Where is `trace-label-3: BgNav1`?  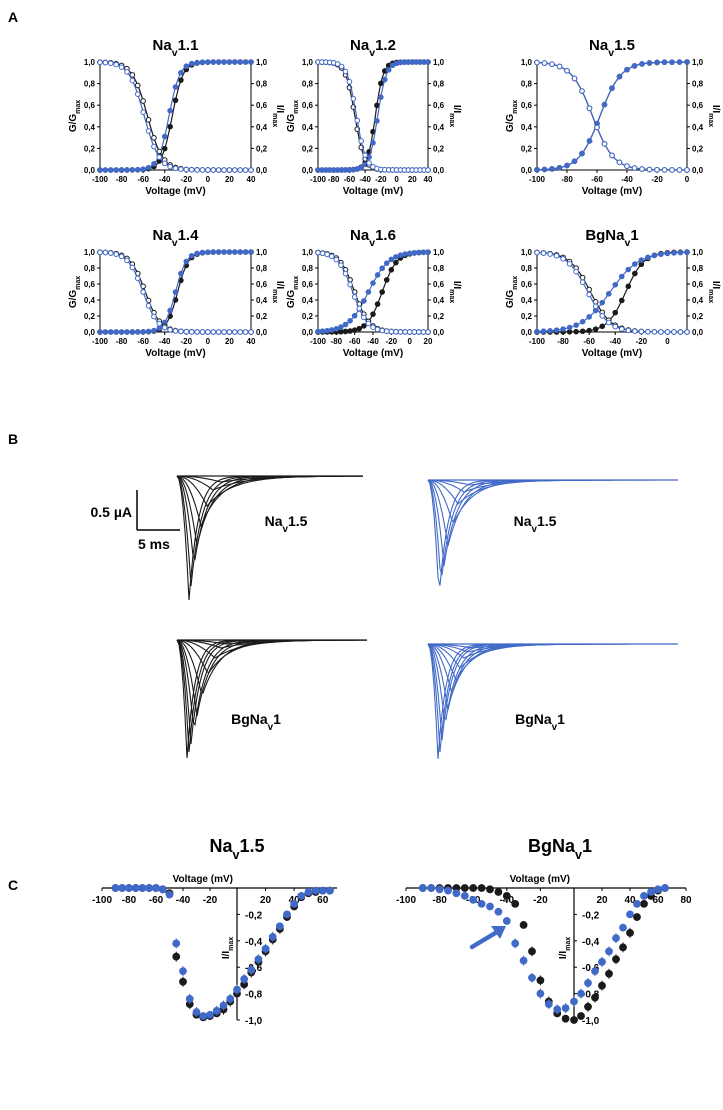
trace-label-3: BgNav1 is located at coordinates (256, 722).